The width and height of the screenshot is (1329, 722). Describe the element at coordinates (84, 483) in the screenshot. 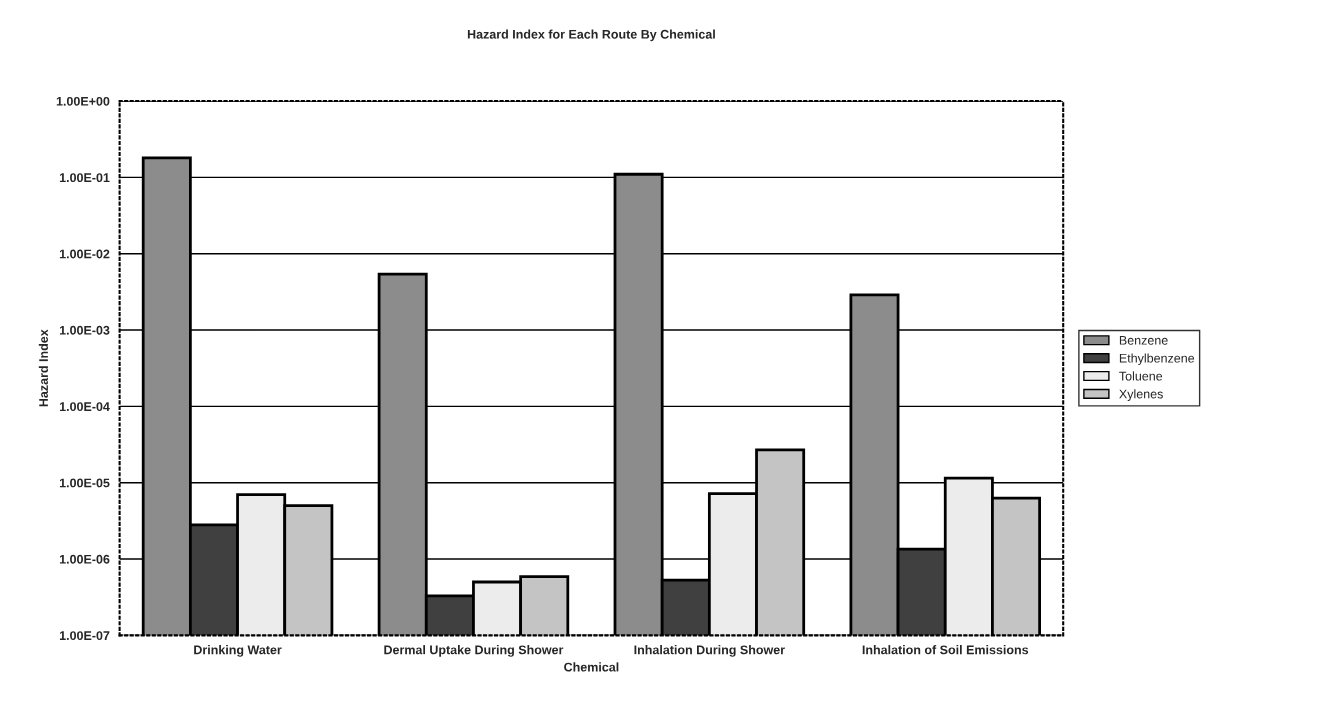

I see `y-tick-label: 1.00E-05` at that location.